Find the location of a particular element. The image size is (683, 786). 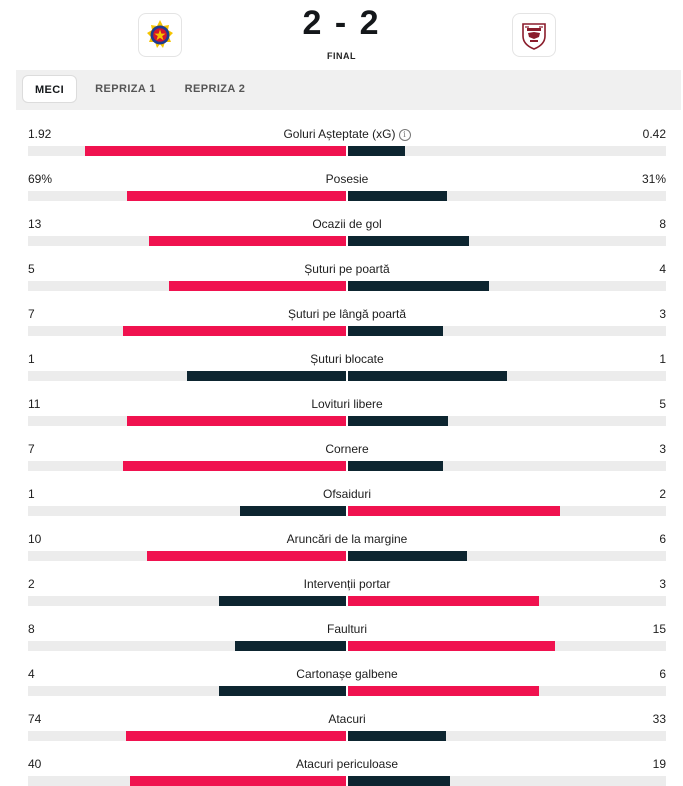

stat-label: Goluri Așteptate (xG) i is located at coordinates (341, 134).